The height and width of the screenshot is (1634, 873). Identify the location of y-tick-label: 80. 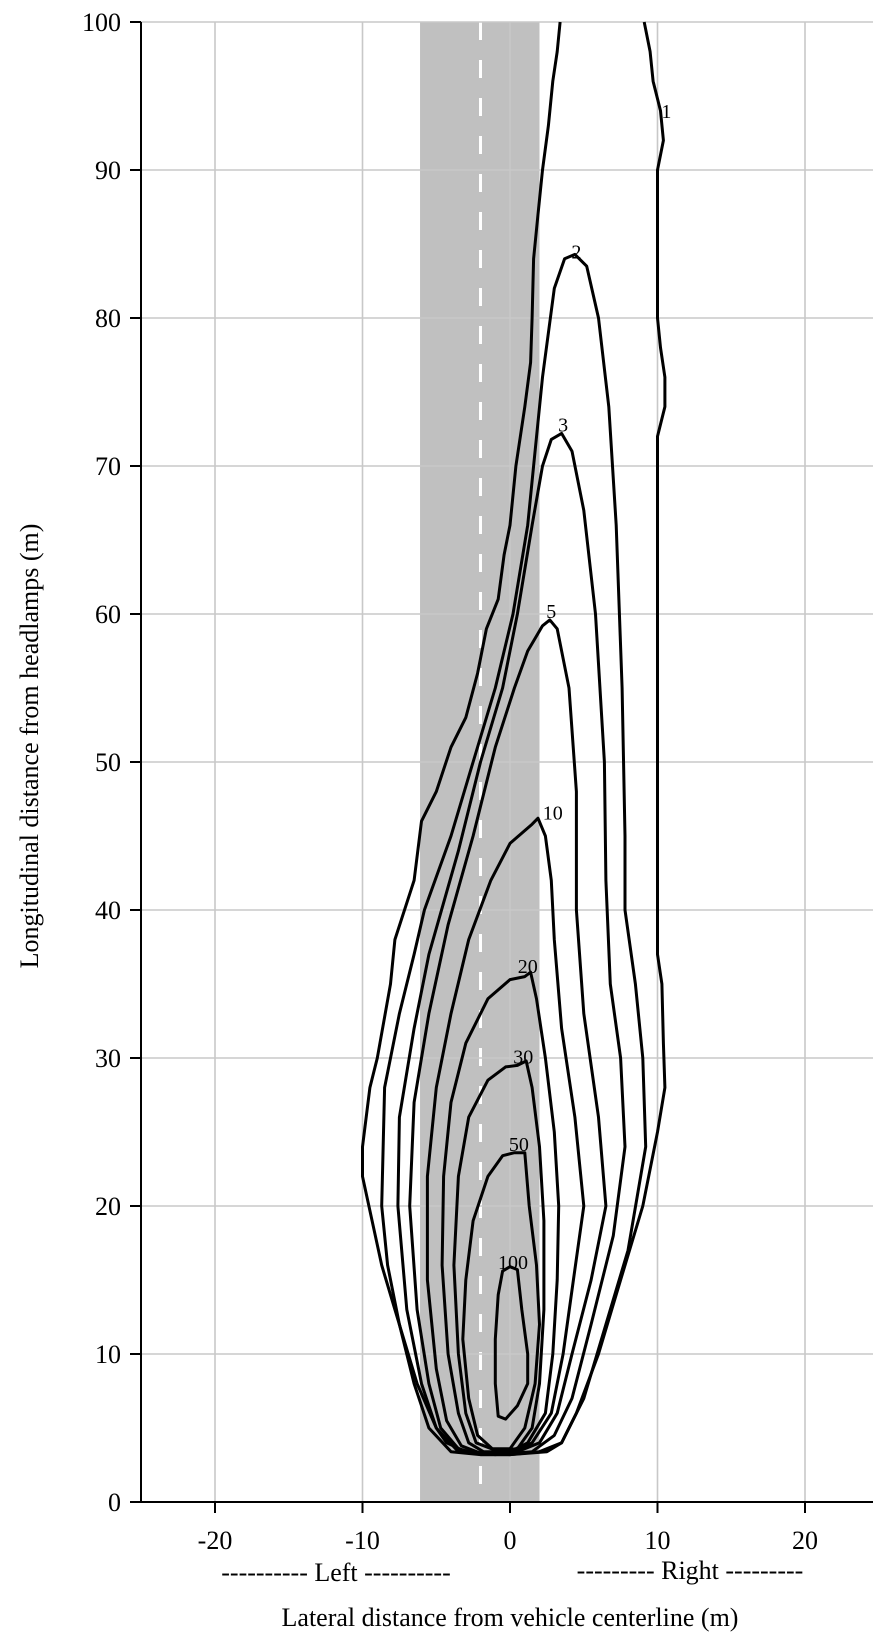
(108, 318).